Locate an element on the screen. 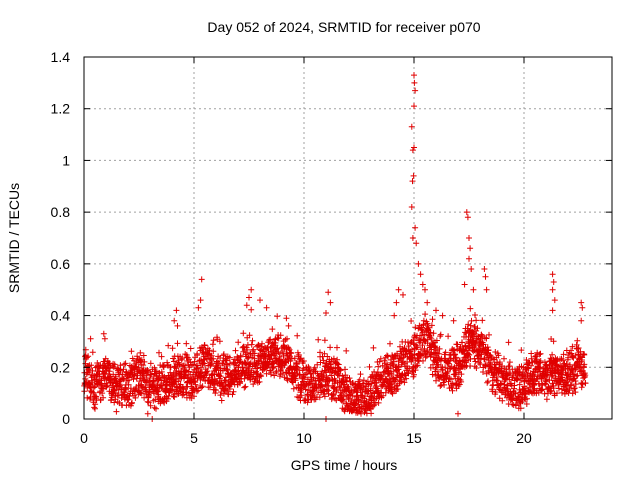 The image size is (640, 480). y-tick-label: 1 is located at coordinates (66, 160).